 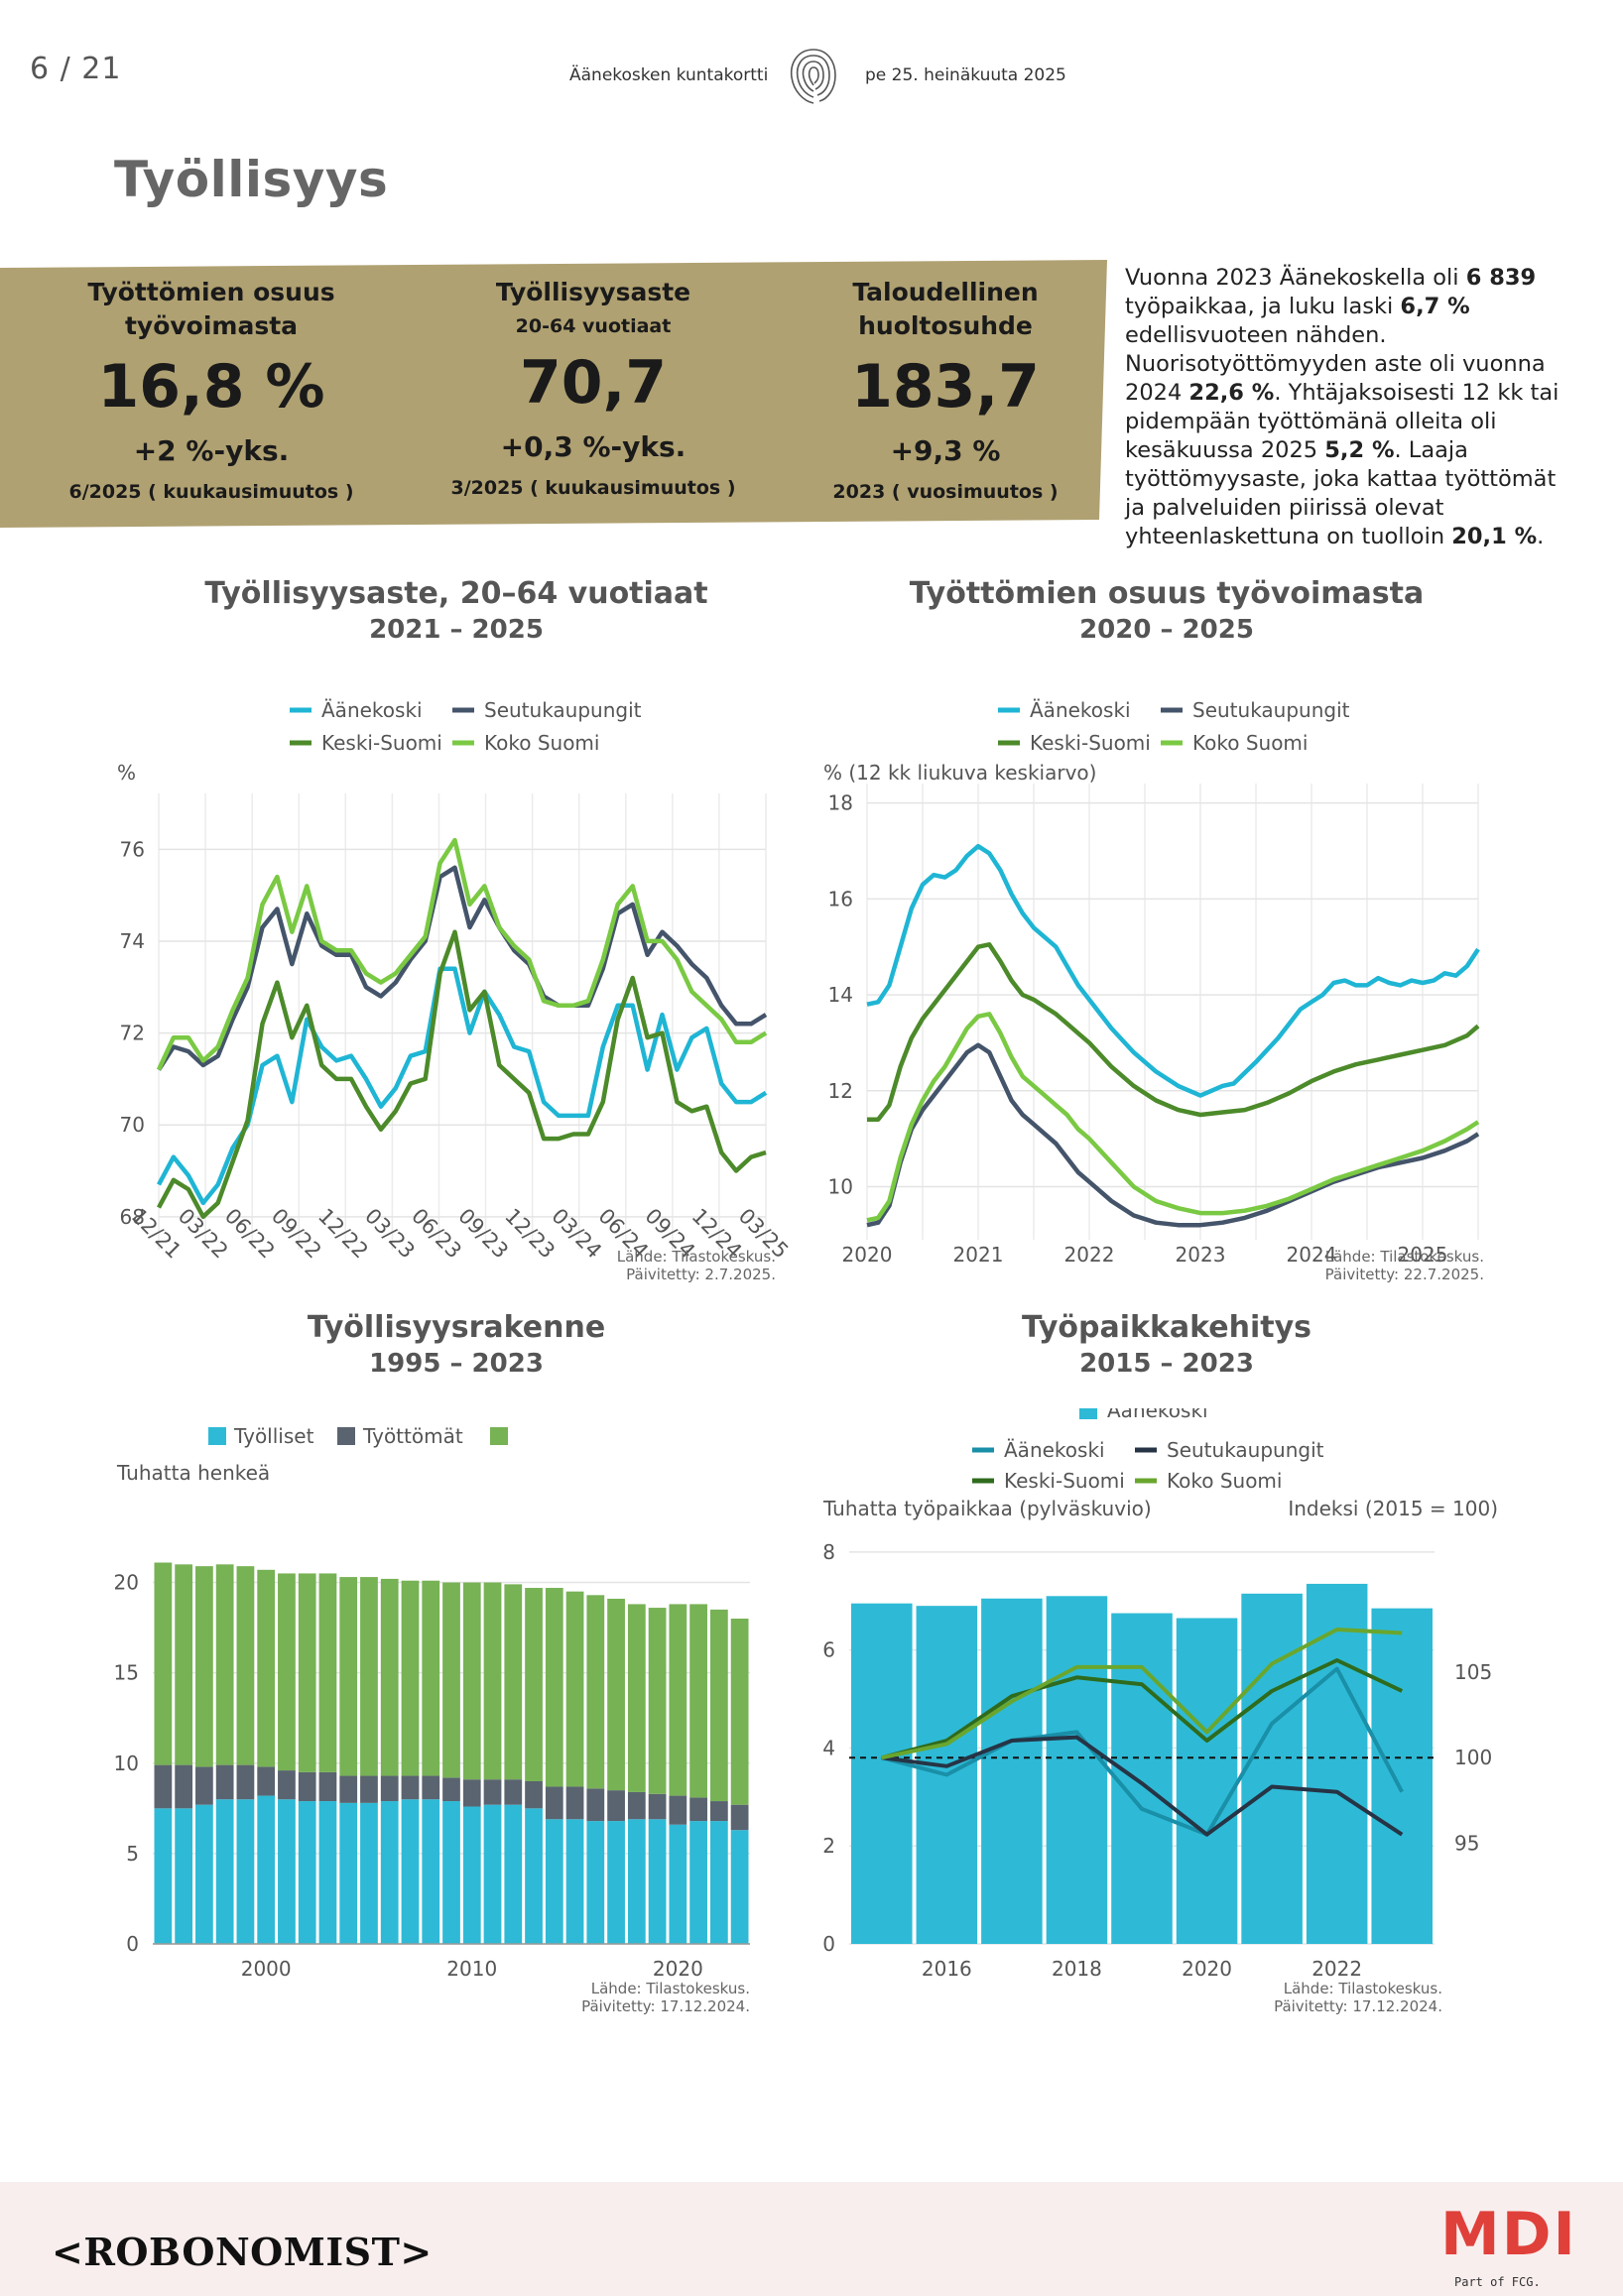 What do you see at coordinates (412, 1436) in the screenshot?
I see `legend-label: Työttömät` at bounding box center [412, 1436].